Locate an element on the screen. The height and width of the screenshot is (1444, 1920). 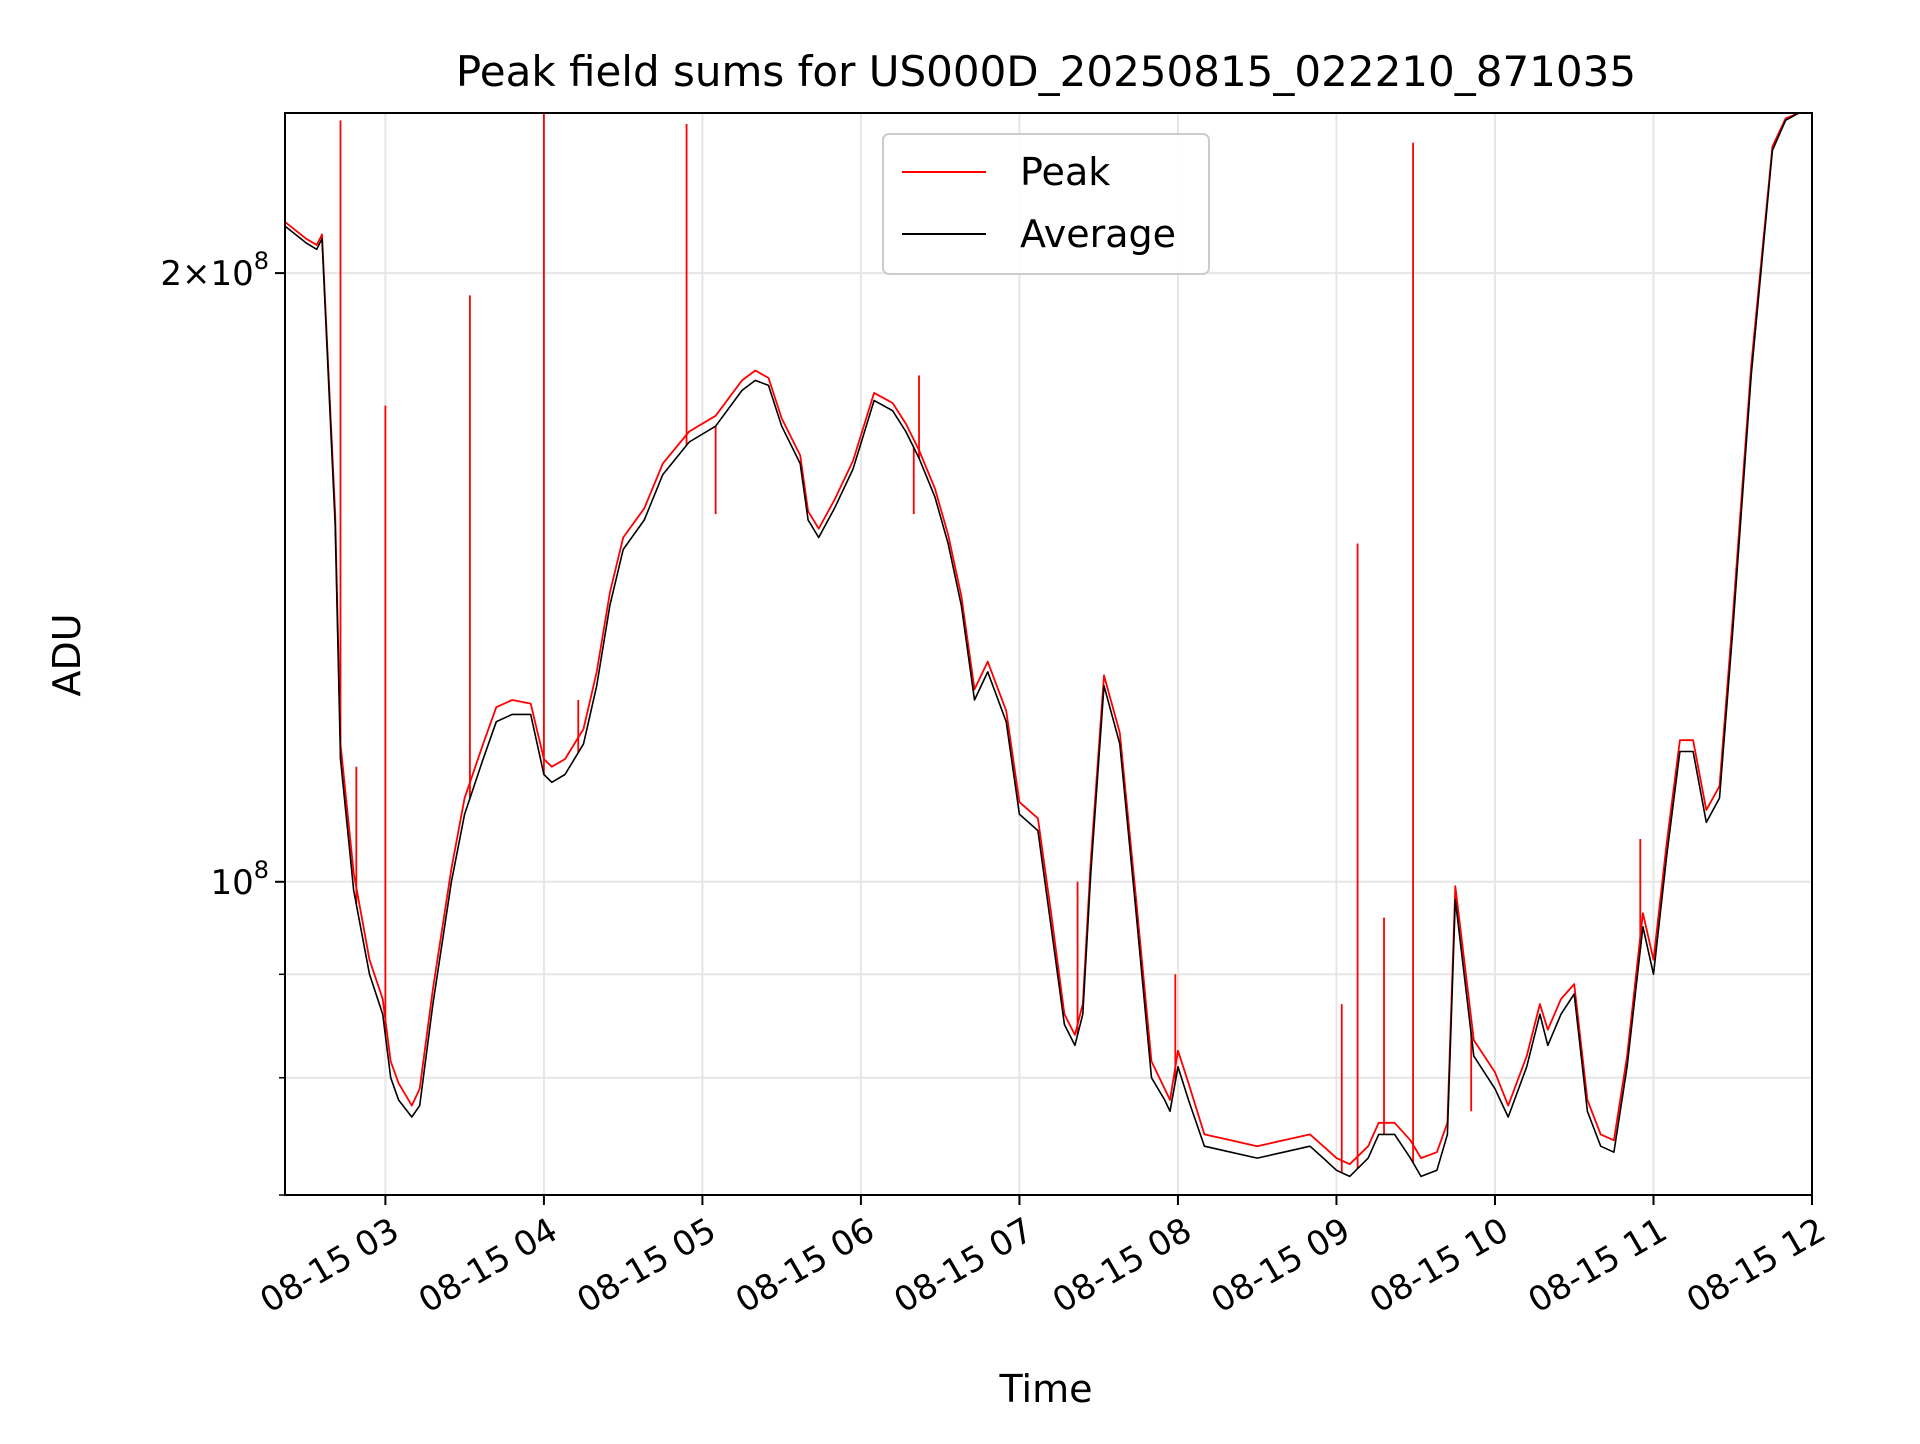
legend: Peak Average is located at coordinates (1046, 204).